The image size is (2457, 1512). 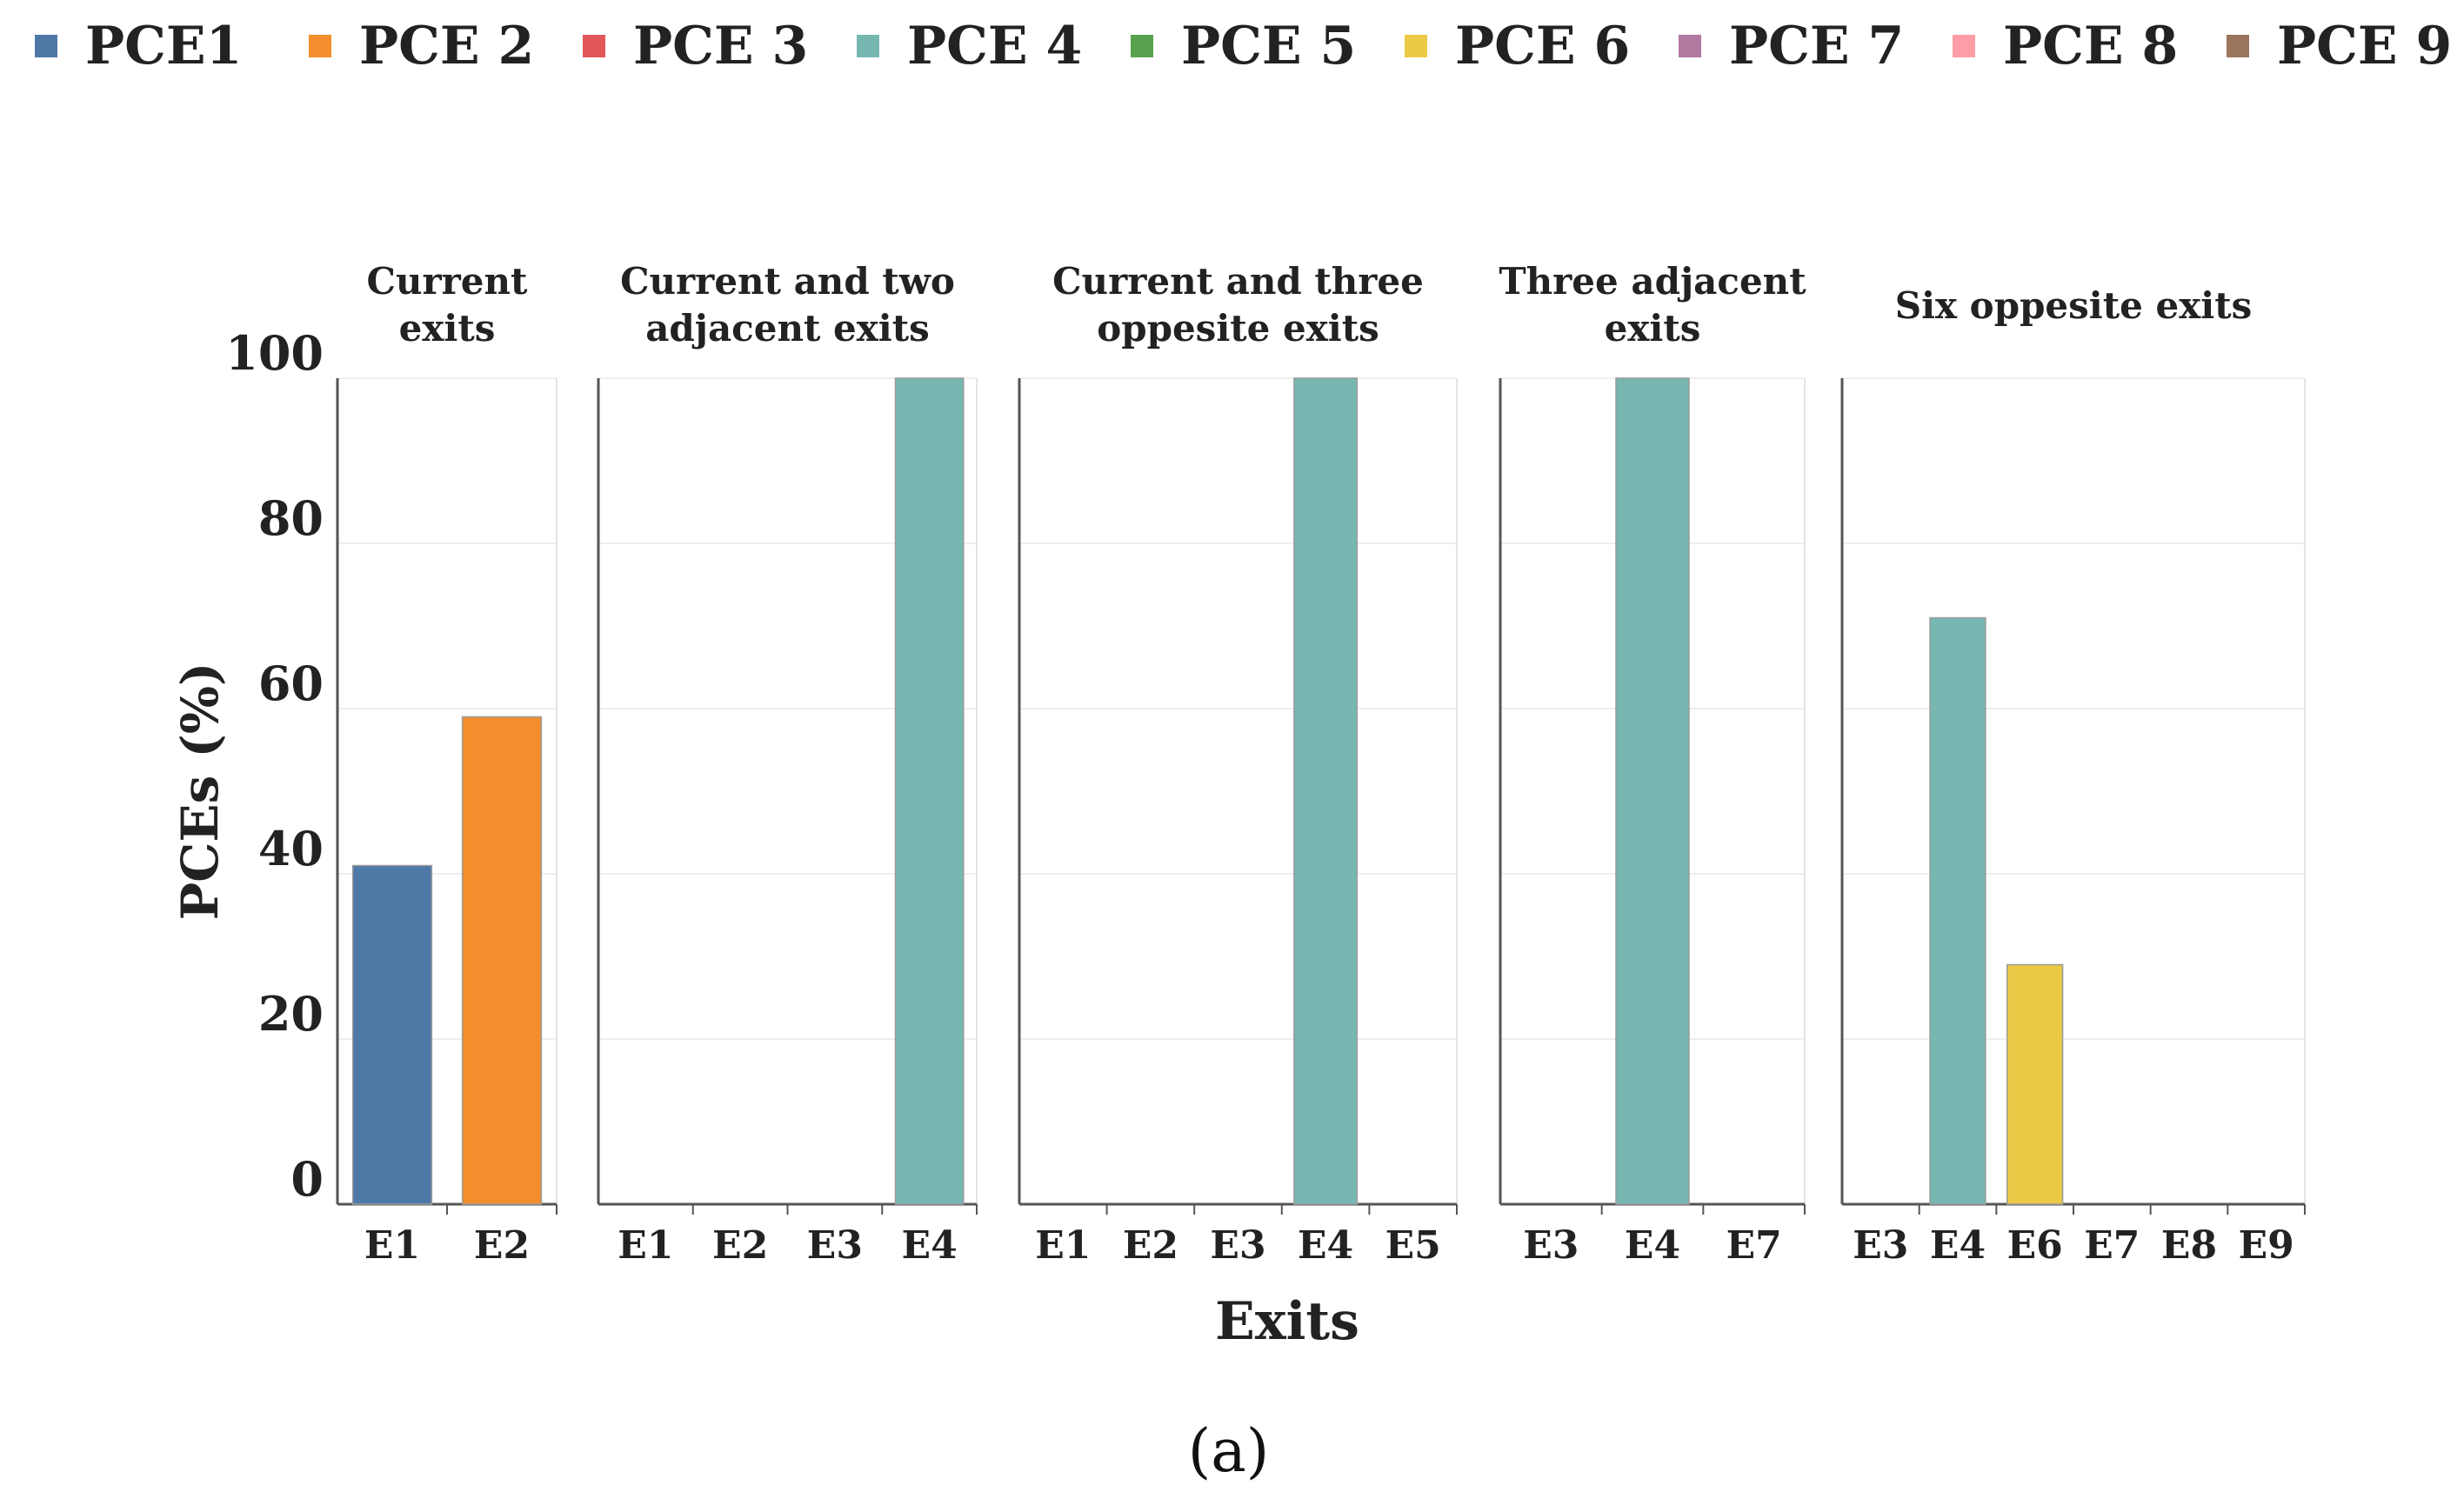 What do you see at coordinates (2189, 1245) in the screenshot?
I see `x-tick-label: E8` at bounding box center [2189, 1245].